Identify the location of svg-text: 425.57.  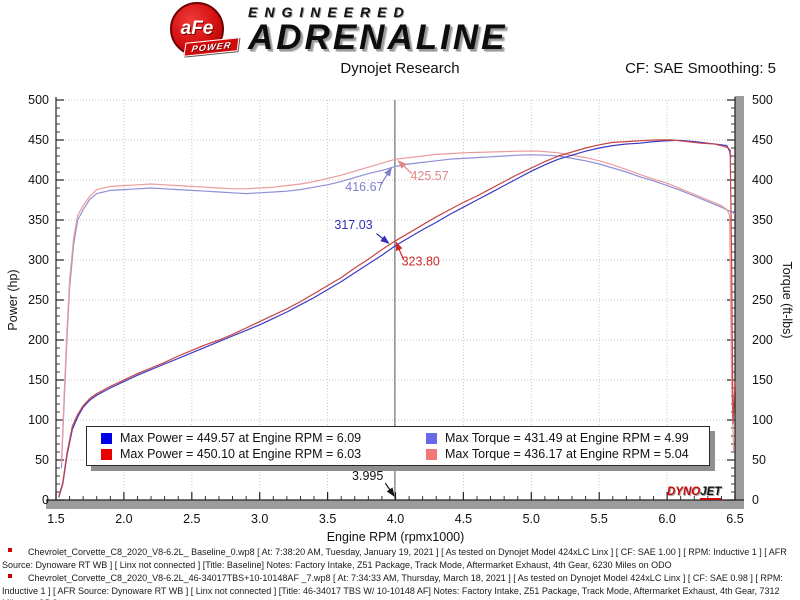
(429, 176).